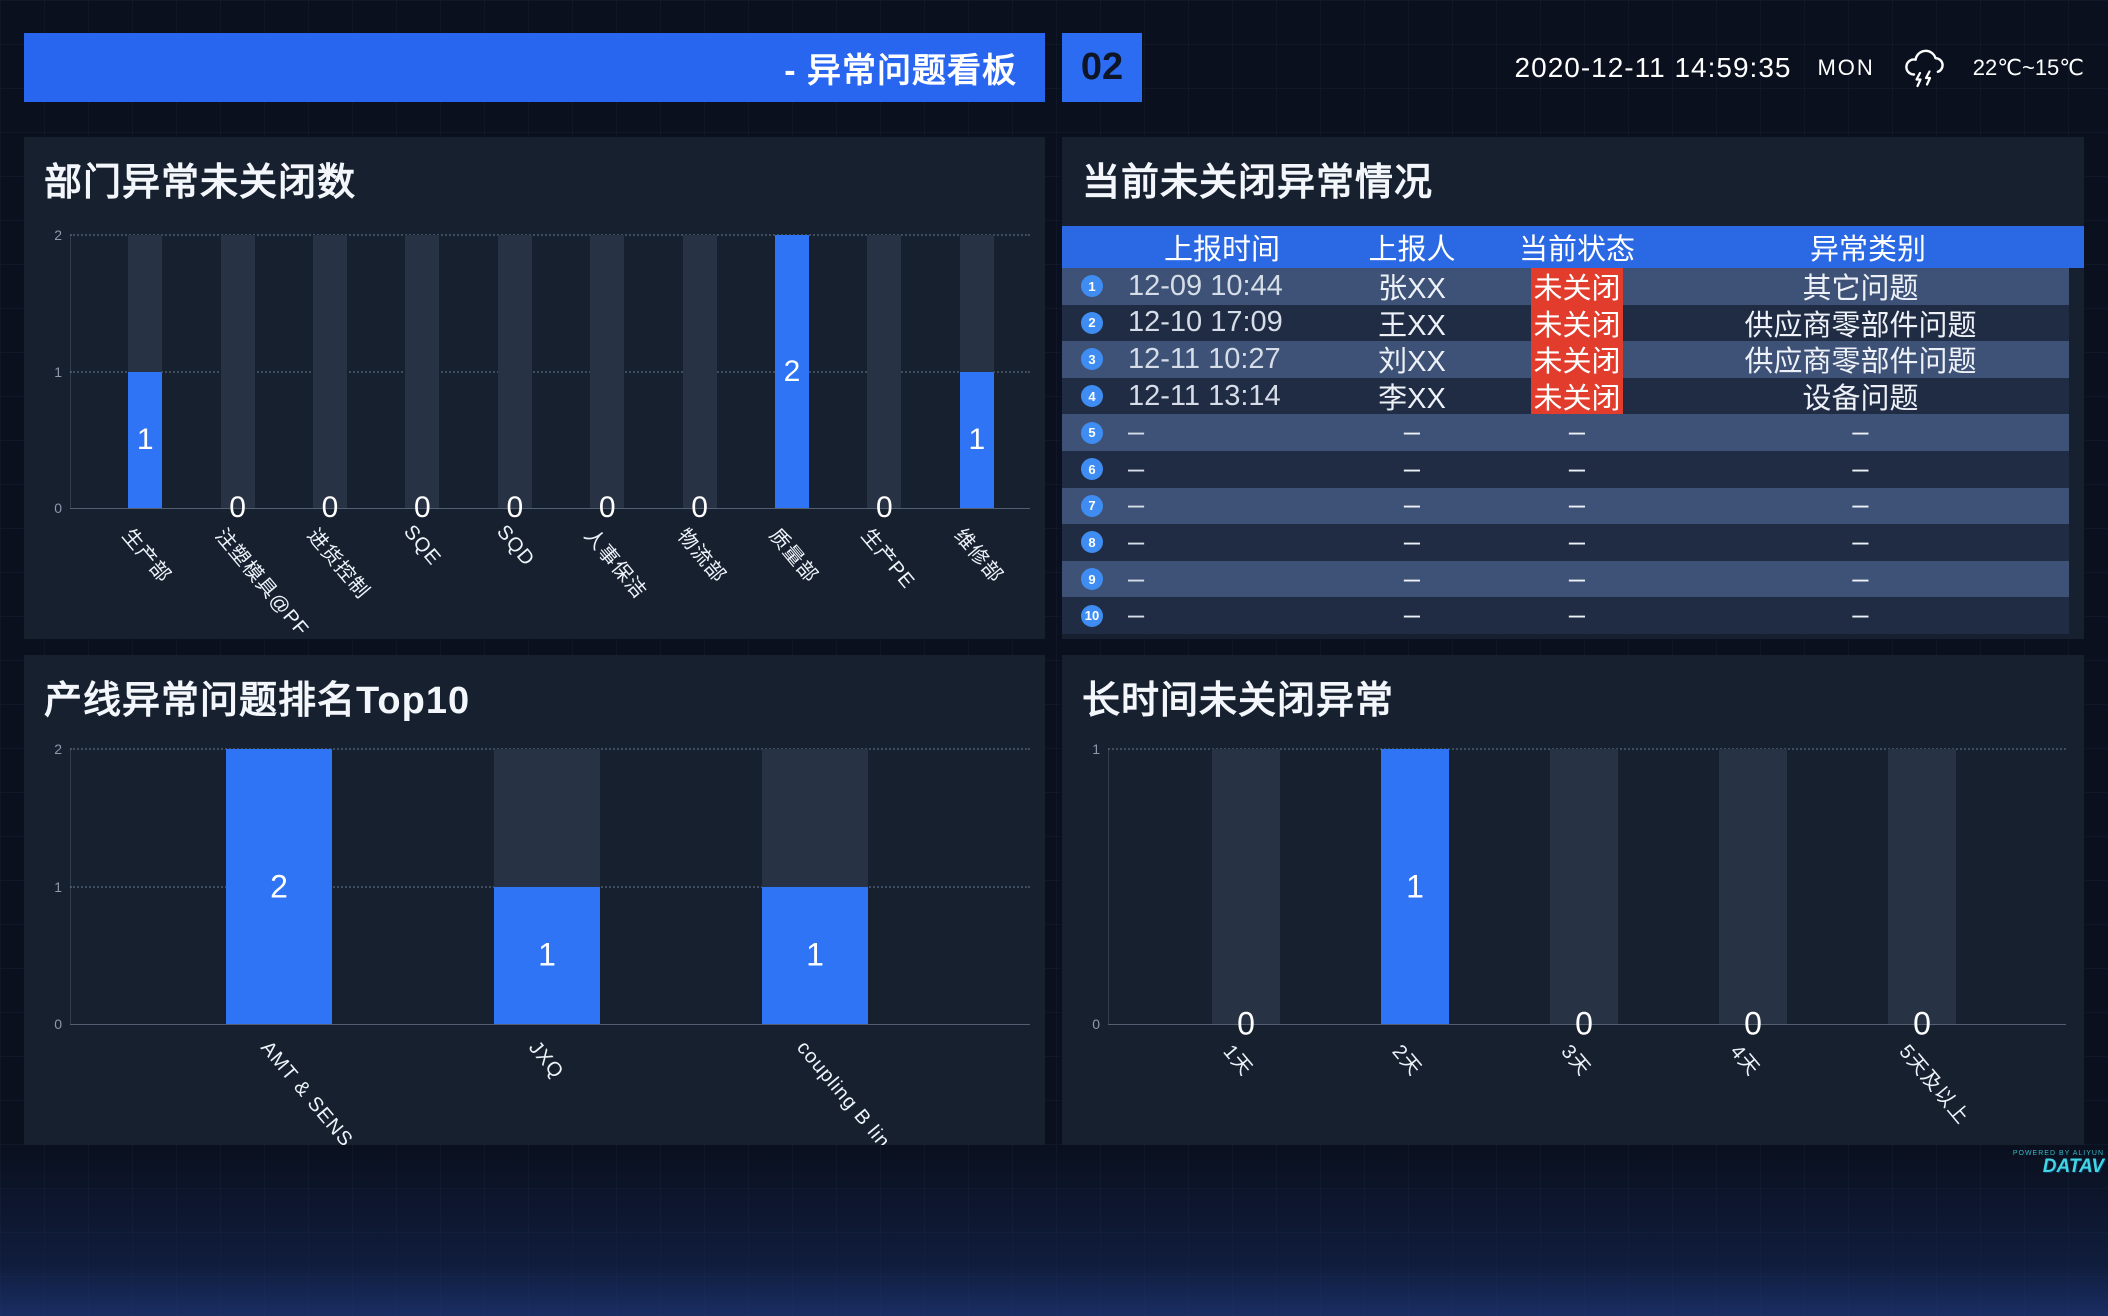 Image resolution: width=2108 pixels, height=1316 pixels. What do you see at coordinates (1108, 886) in the screenshot?
I see `y-axis-line` at bounding box center [1108, 886].